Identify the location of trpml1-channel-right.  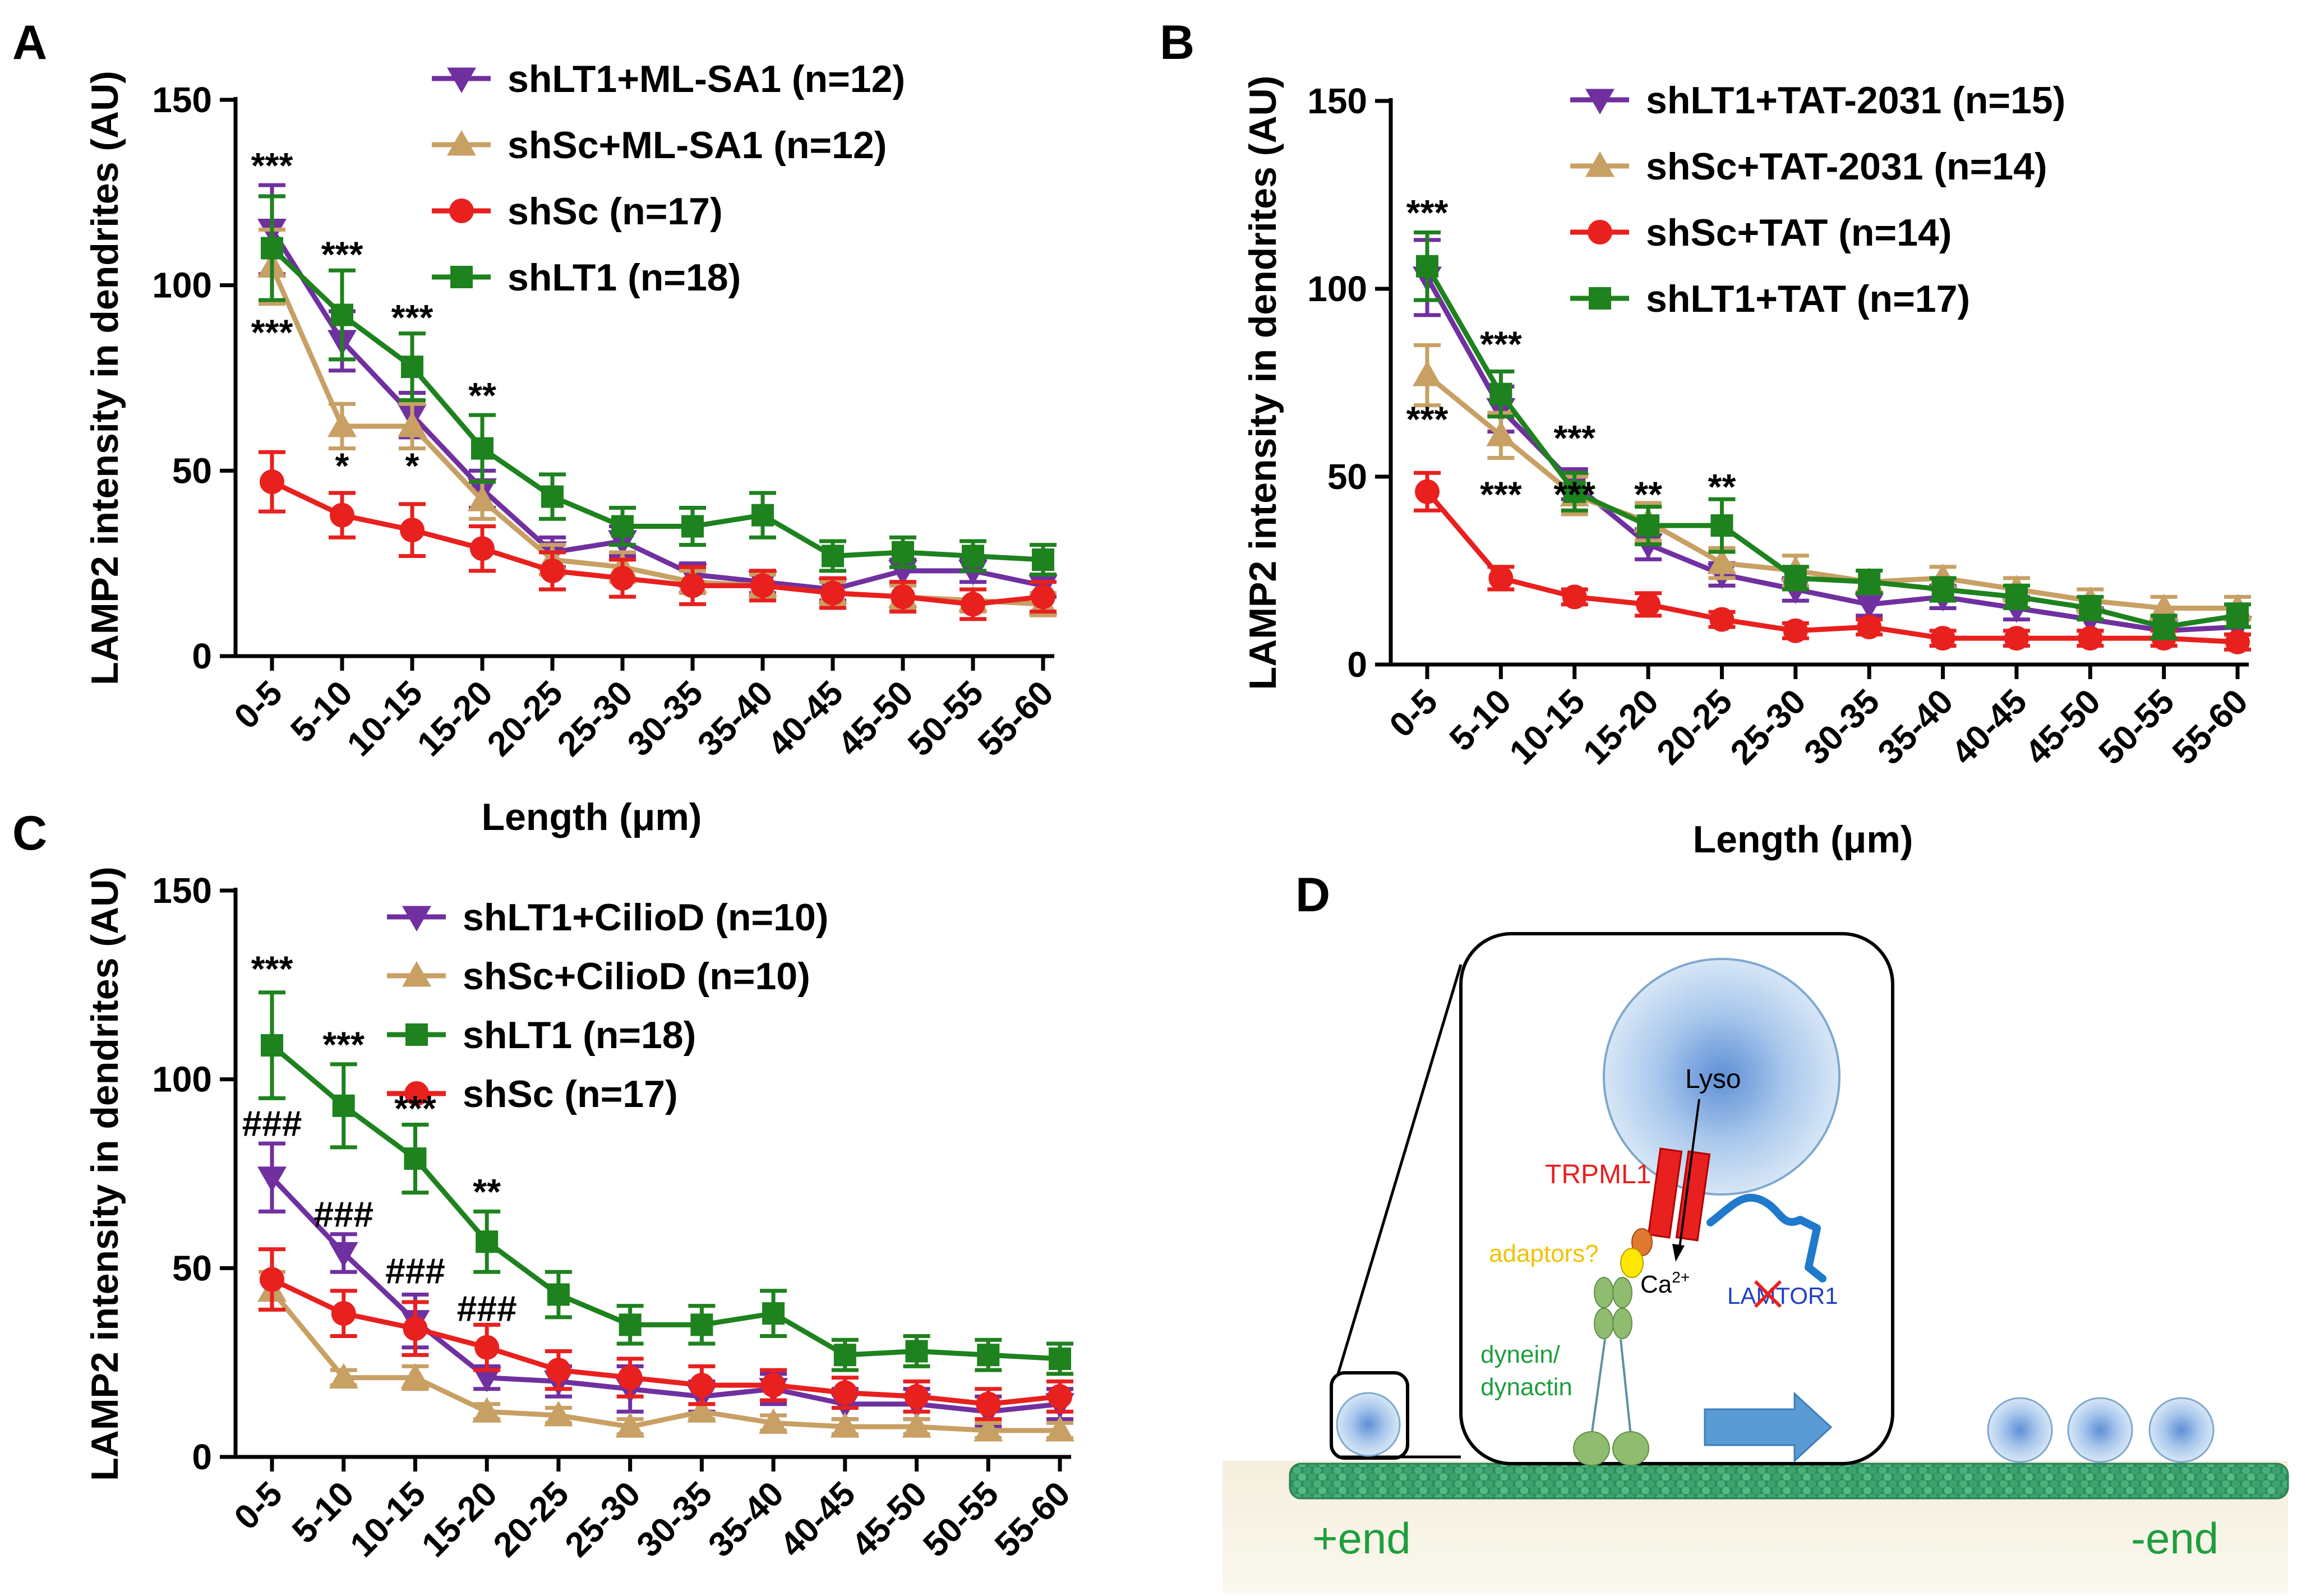
(1693, 1196).